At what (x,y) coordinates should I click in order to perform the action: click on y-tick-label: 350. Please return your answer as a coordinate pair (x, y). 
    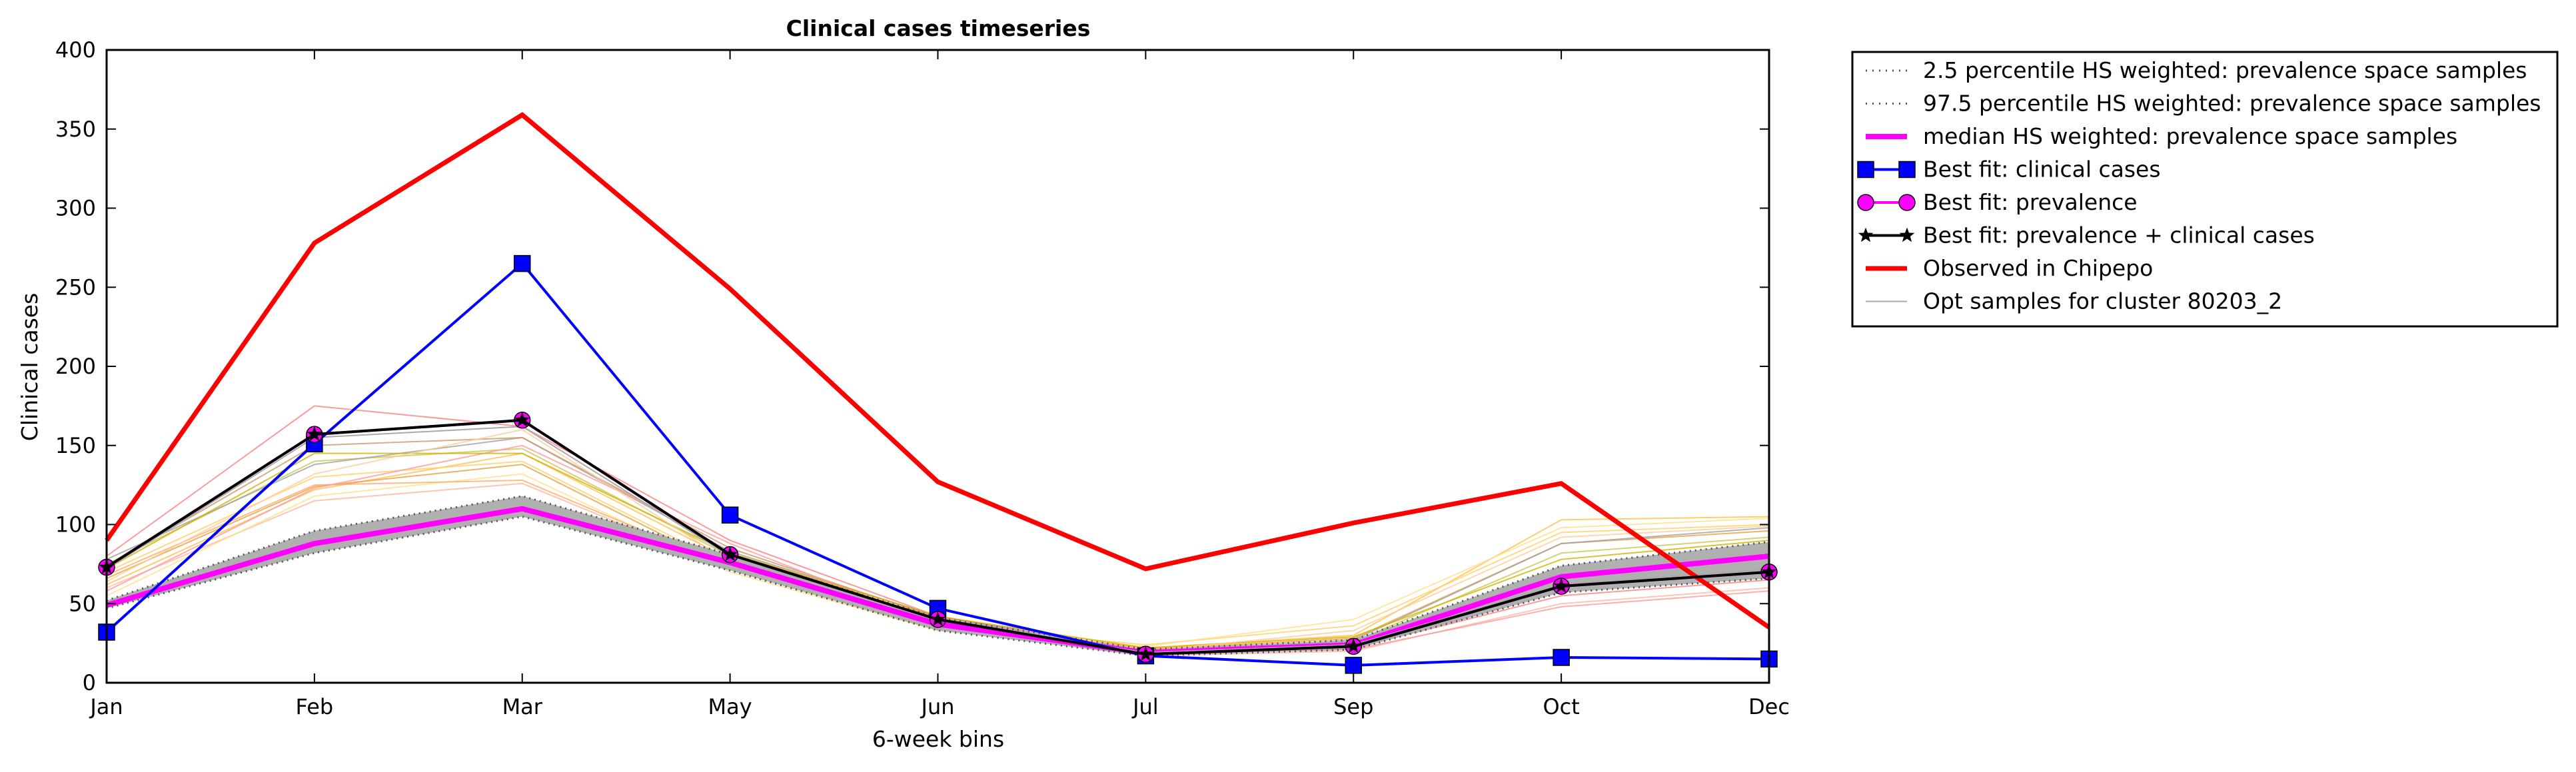
    Looking at the image, I should click on (75, 129).